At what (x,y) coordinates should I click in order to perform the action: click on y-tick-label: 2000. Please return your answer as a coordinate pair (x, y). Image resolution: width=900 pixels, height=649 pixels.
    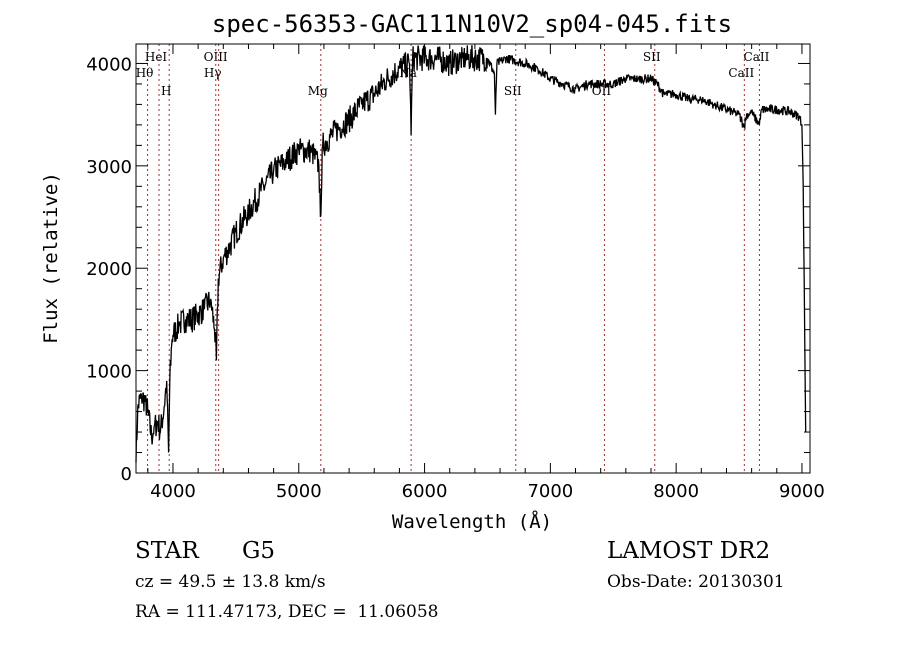
    Looking at the image, I should click on (109, 269).